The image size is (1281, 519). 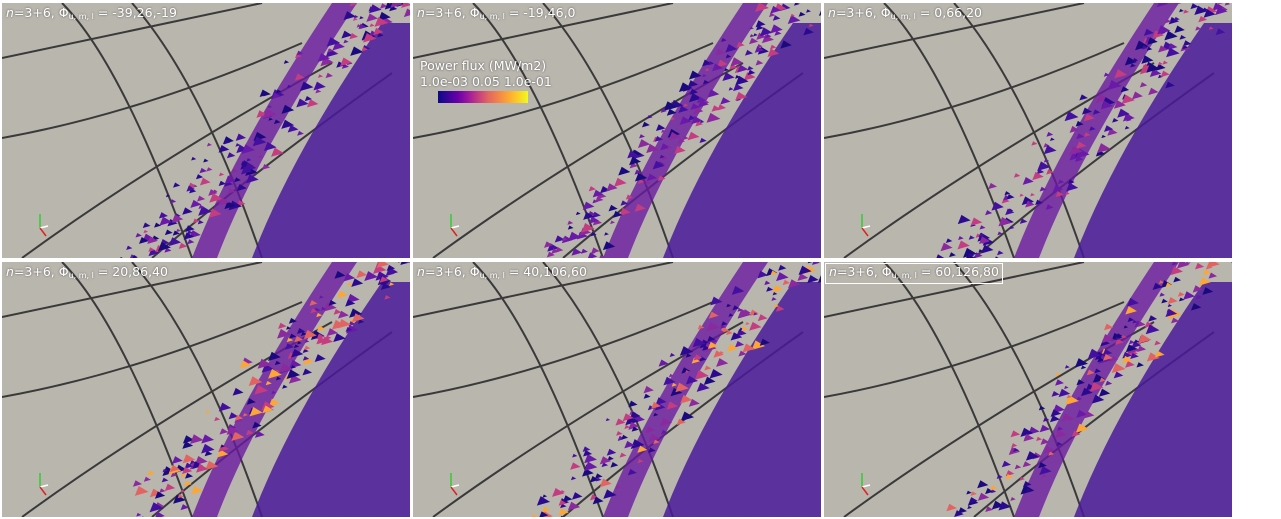 I want to click on phi-symbol: Φ, so click(x=886, y=271).